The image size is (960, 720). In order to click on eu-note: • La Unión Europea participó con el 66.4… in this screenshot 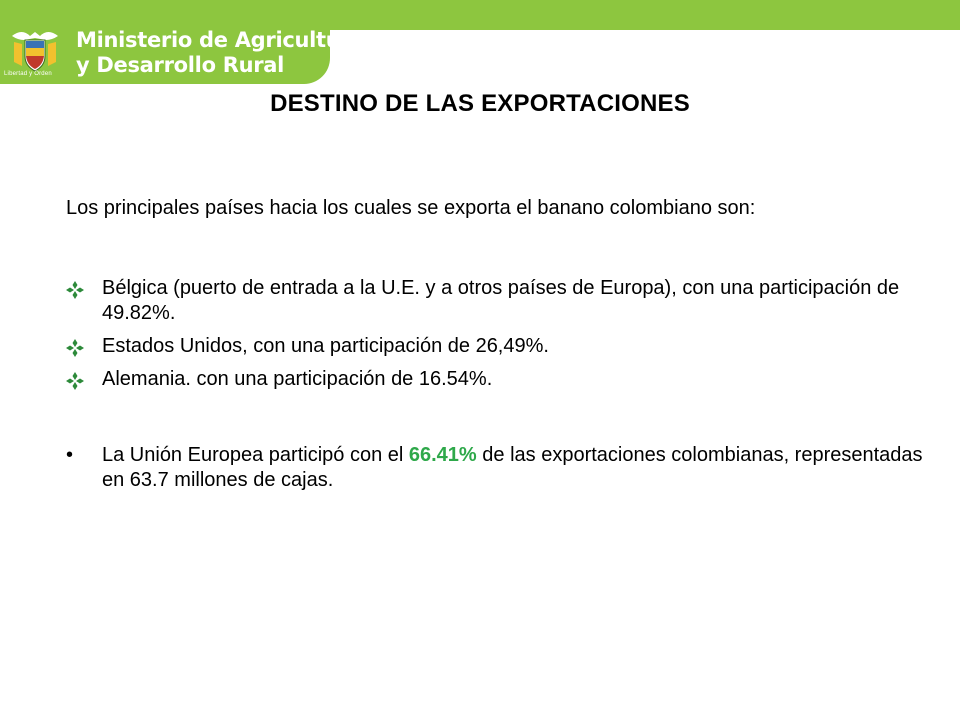, I will do `click(501, 468)`.